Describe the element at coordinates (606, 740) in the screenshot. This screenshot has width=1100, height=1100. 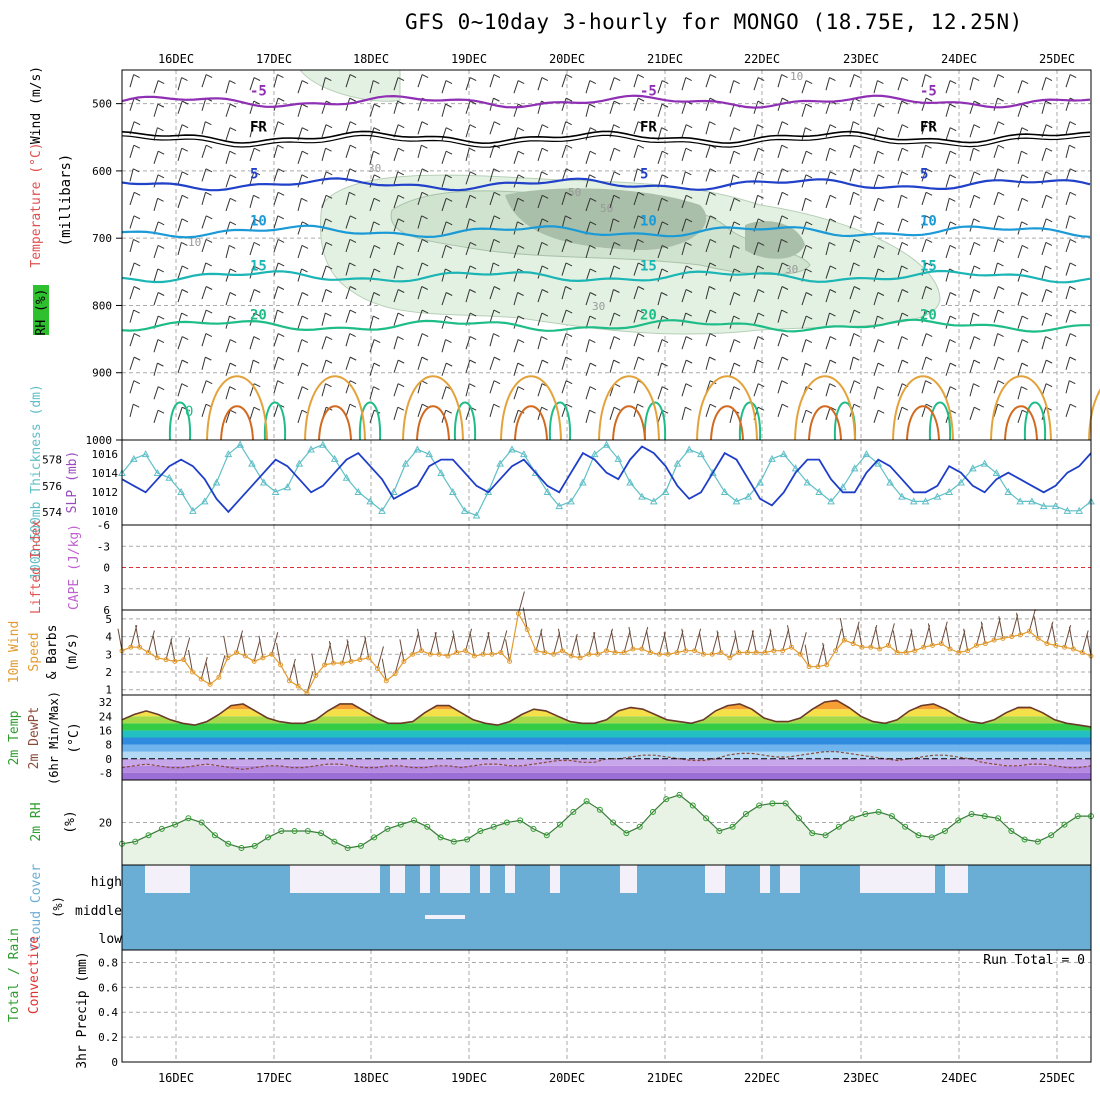
I see `temp-color-bands` at that location.